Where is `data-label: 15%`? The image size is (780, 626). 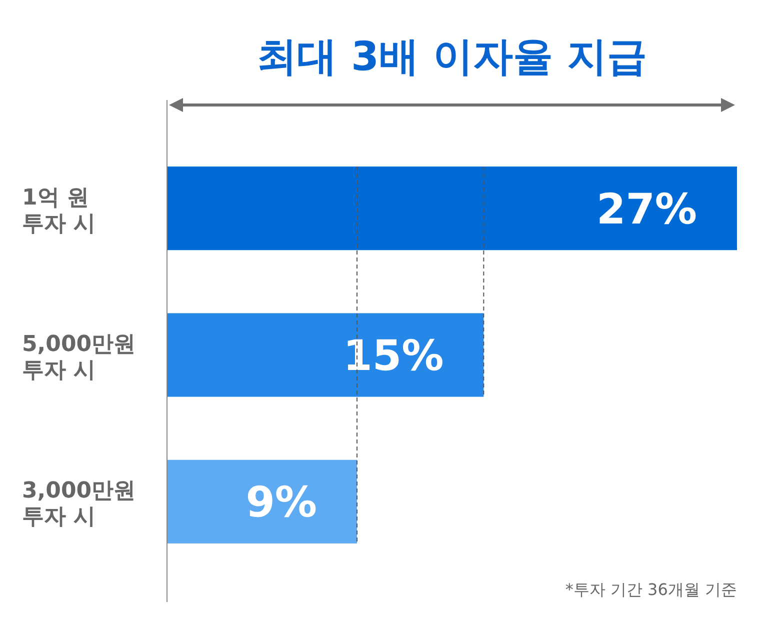
data-label: 15% is located at coordinates (393, 355).